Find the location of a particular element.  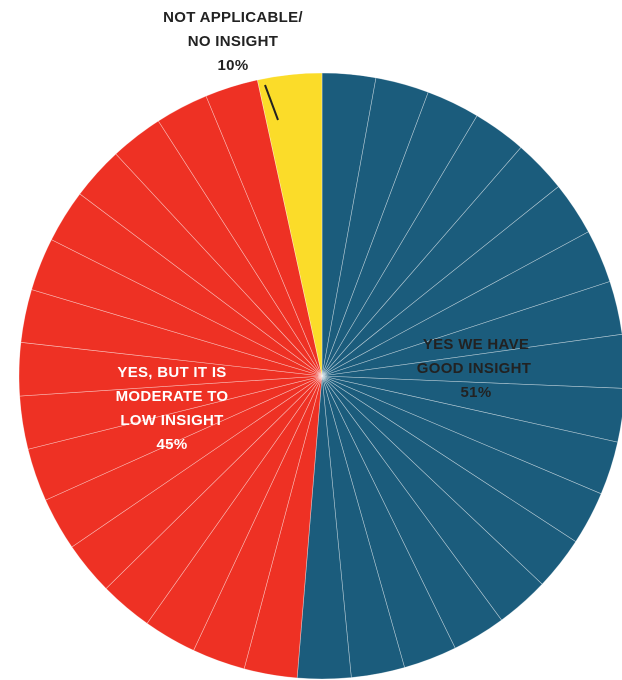

leader-line is located at coordinates (271, 102).